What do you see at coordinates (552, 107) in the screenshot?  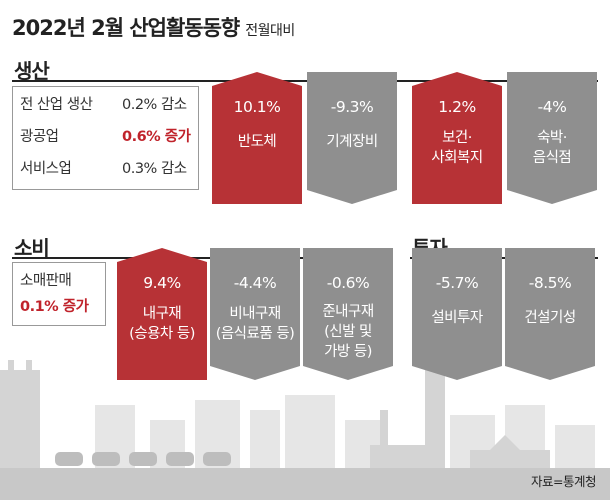 I see `card-percent: -4%` at bounding box center [552, 107].